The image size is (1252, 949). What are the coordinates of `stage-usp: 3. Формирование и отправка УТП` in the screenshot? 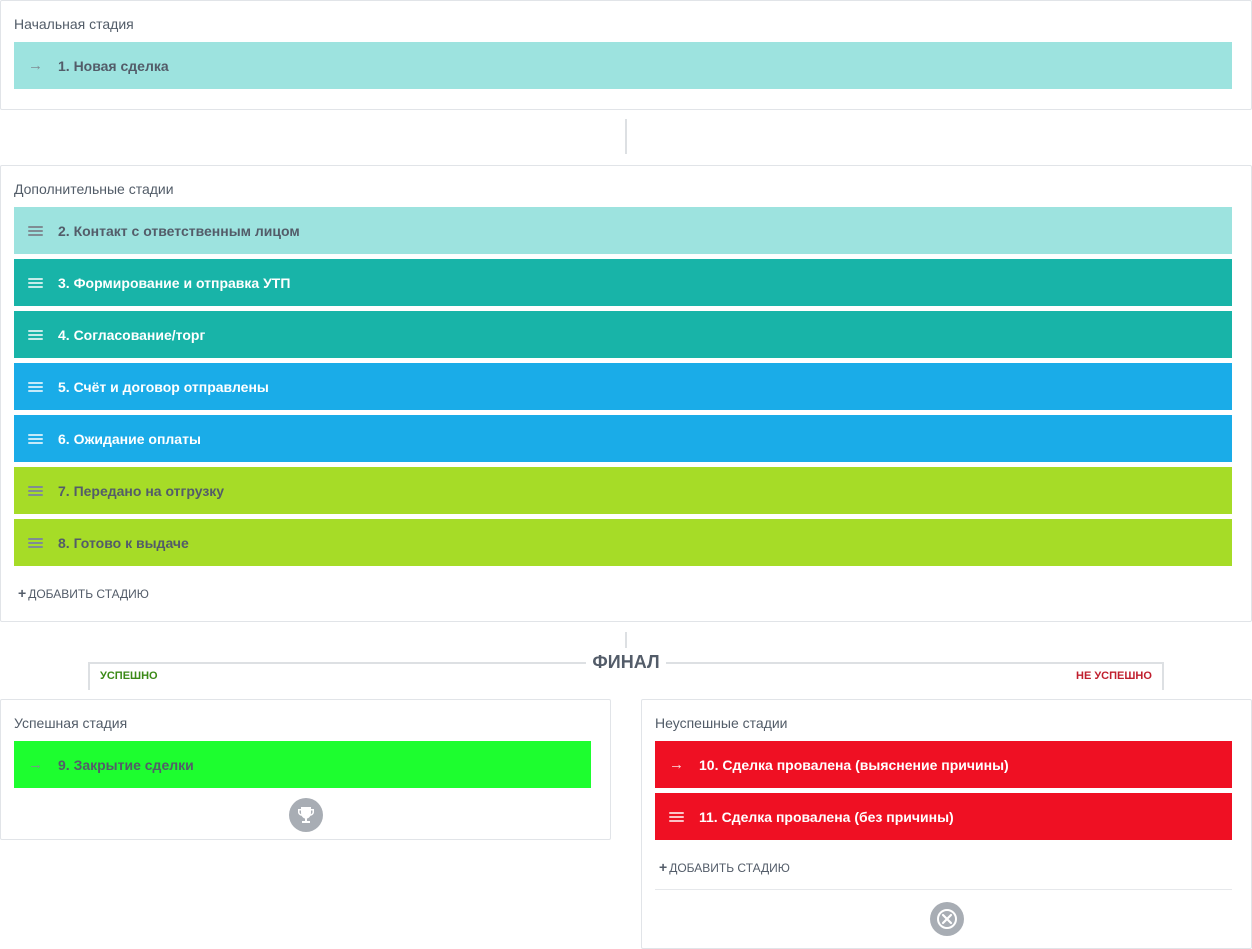 It's located at (623, 282).